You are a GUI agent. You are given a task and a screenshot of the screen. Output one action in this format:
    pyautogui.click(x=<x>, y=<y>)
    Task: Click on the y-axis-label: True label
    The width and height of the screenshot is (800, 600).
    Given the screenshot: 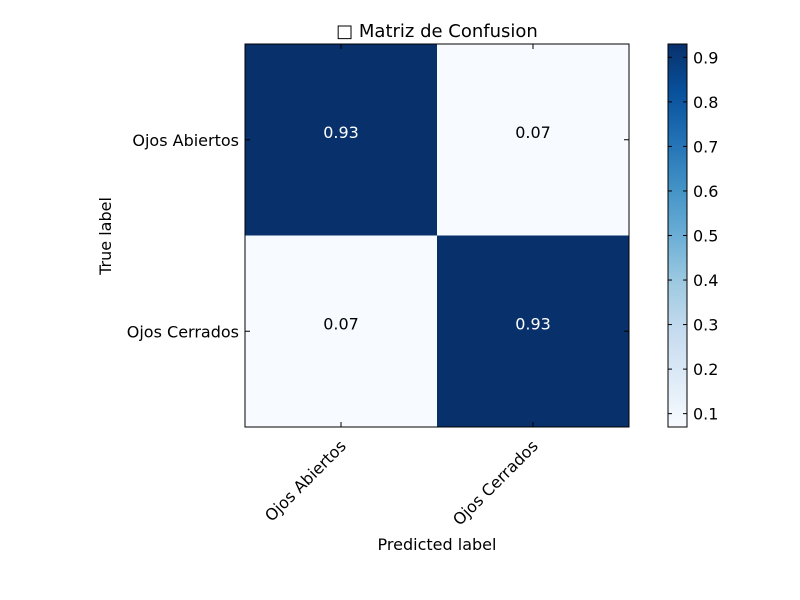 What is the action you would take?
    pyautogui.click(x=105, y=236)
    